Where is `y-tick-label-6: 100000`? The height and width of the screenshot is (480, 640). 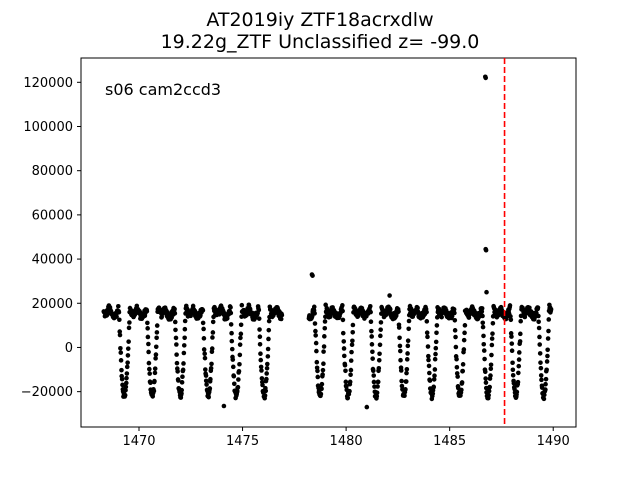 y-tick-label-6: 100000 is located at coordinates (48, 127).